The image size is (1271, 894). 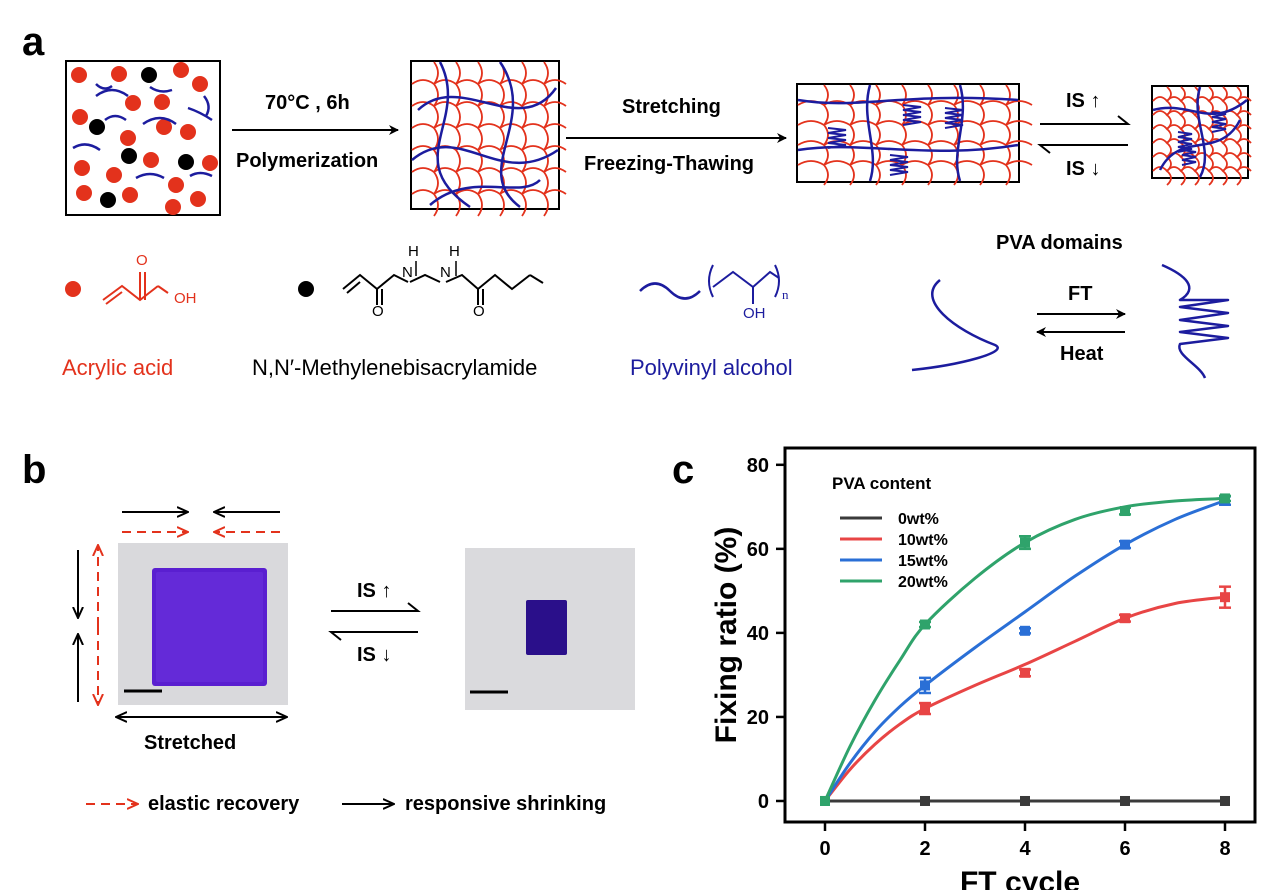 I want to click on shrunk-network-box, so click(x=1201, y=135).